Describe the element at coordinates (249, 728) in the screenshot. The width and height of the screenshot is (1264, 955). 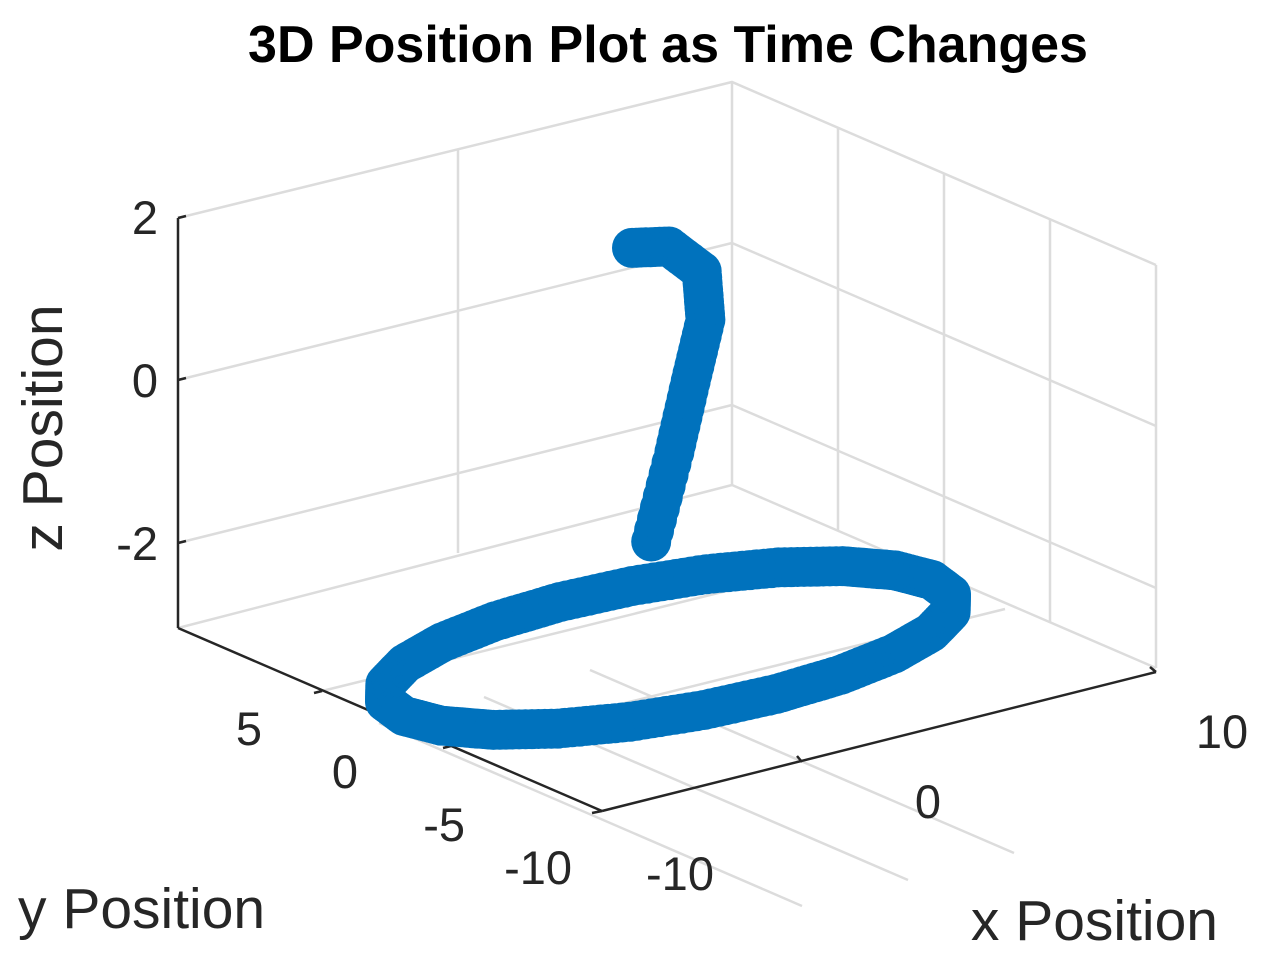
I see `y-tick-label: 5` at that location.